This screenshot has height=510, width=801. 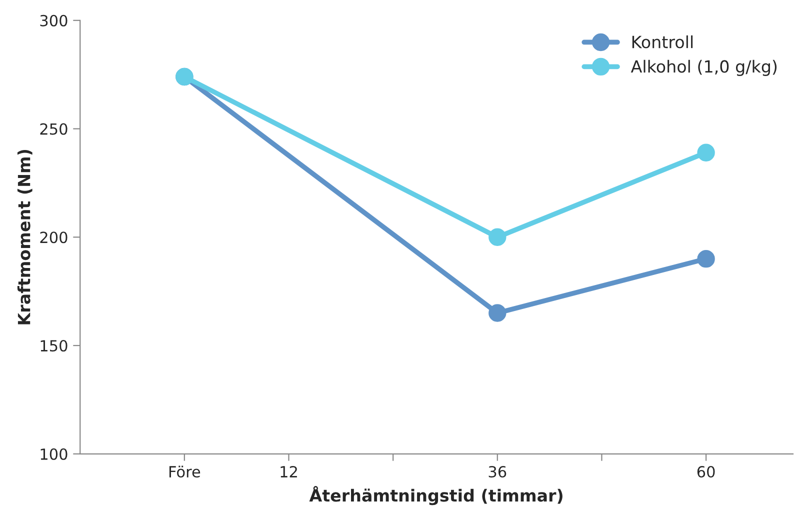 I want to click on y-tick-label: 300, so click(x=54, y=20).